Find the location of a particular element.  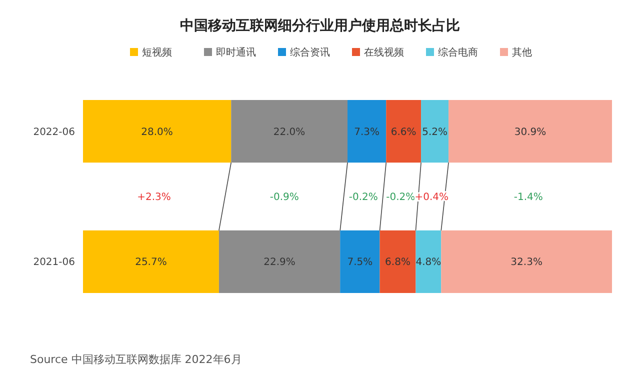

legend-label: 短视频 is located at coordinates (157, 52).